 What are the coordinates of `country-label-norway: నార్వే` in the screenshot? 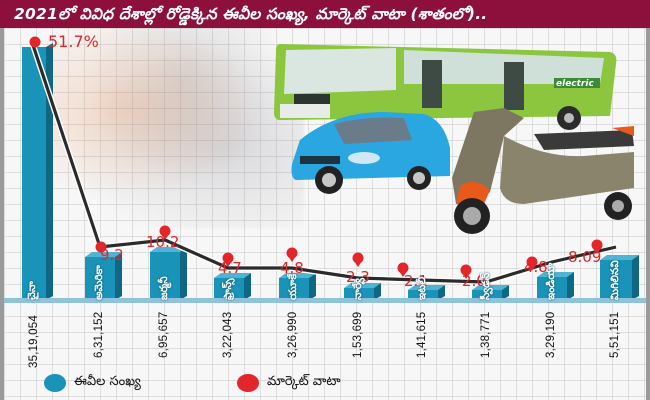 It's located at (358, 289).